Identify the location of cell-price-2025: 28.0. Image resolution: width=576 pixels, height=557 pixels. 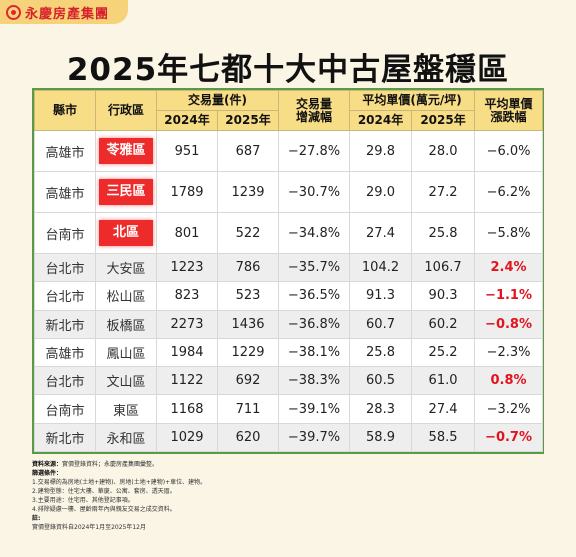
(443, 151).